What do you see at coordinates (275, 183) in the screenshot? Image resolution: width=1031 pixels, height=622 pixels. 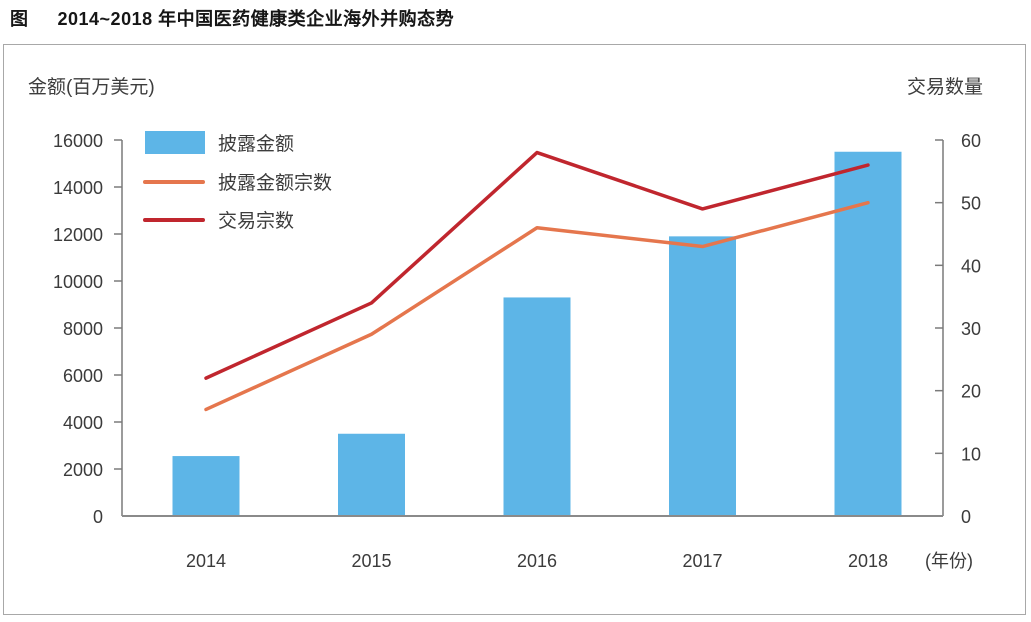 I see `legend-label-disclosed-deal-count: 披露金额宗数` at bounding box center [275, 183].